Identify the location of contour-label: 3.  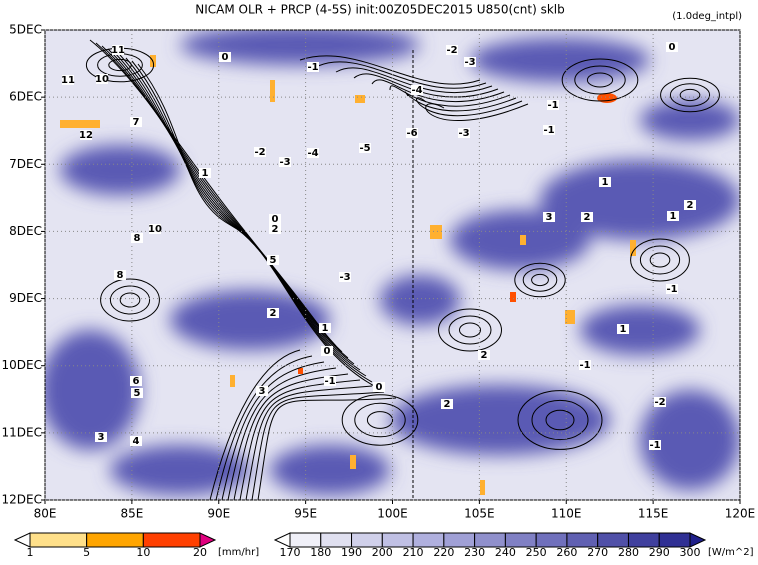
(101, 437).